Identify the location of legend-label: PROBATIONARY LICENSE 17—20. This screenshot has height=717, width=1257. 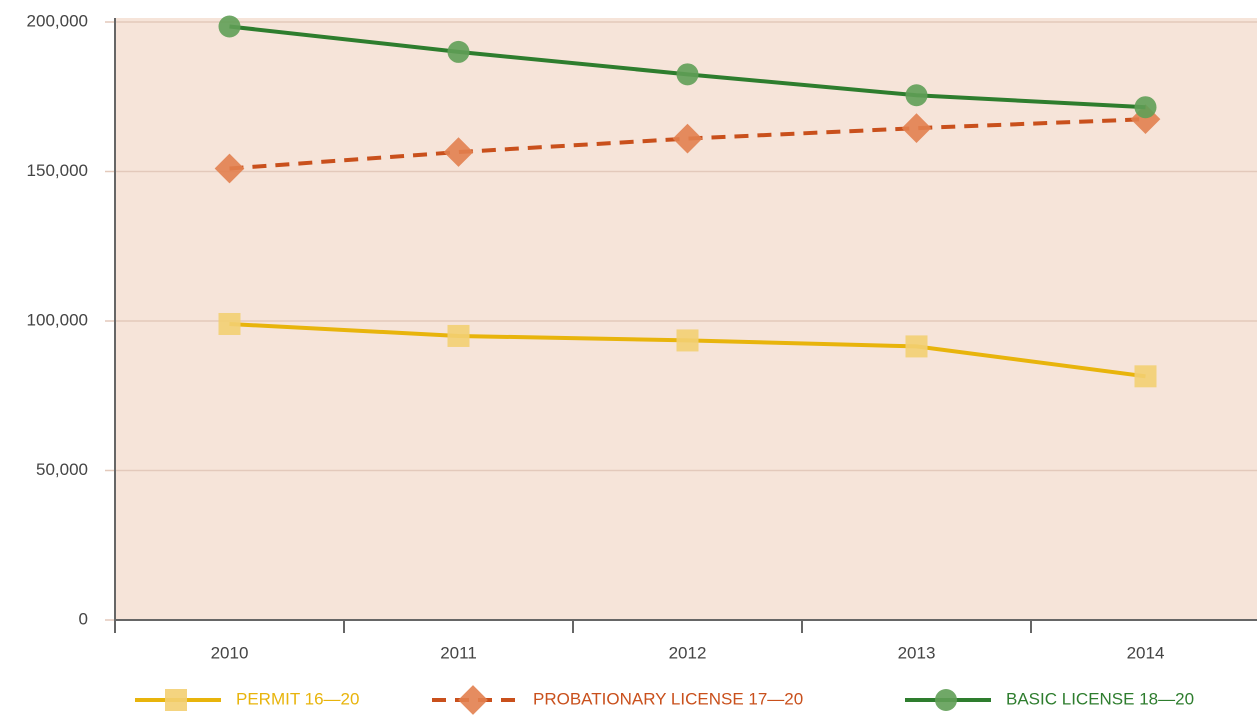
(668, 698).